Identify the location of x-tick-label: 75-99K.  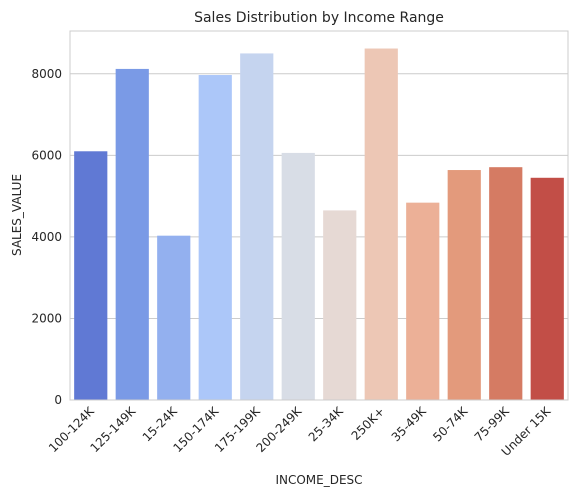
(492, 423).